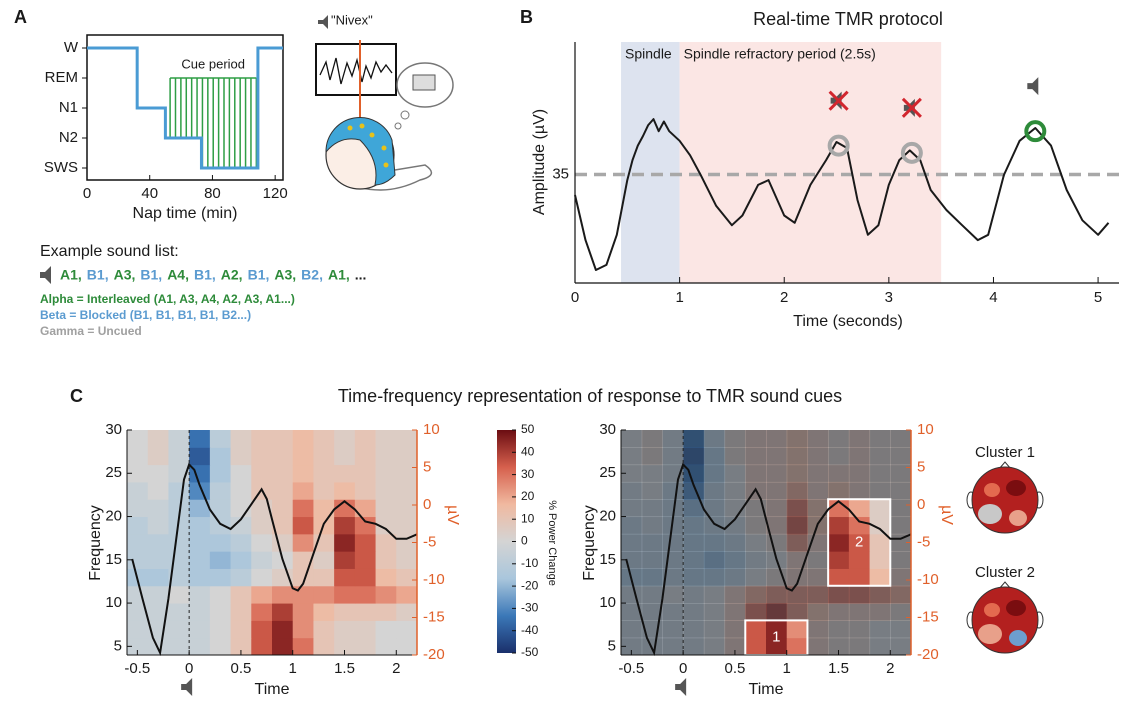  What do you see at coordinates (607, 559) in the screenshot?
I see `y-tick-label: 15` at bounding box center [607, 559].